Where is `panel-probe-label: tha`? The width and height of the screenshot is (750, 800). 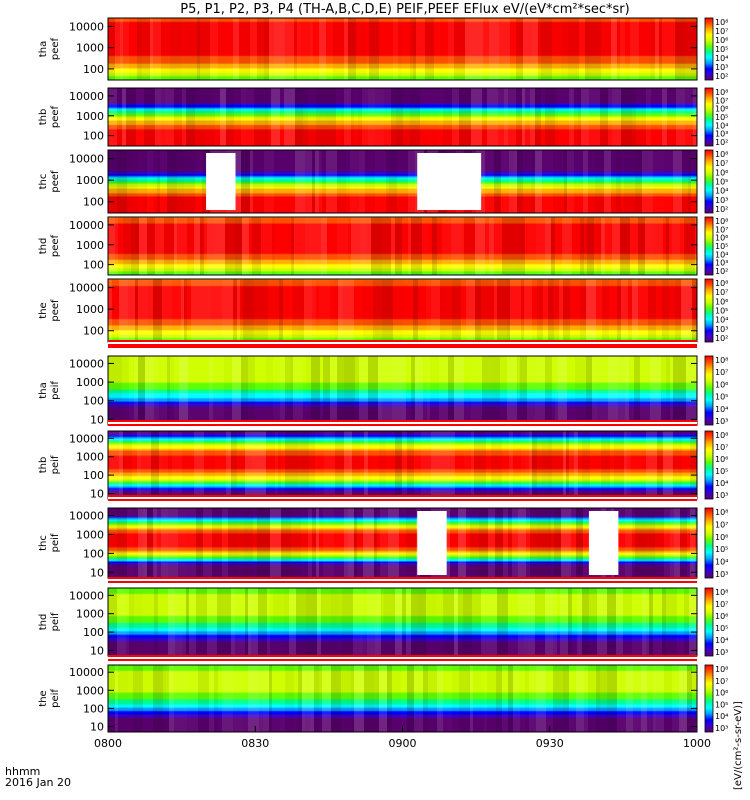 panel-probe-label: tha is located at coordinates (43, 390).